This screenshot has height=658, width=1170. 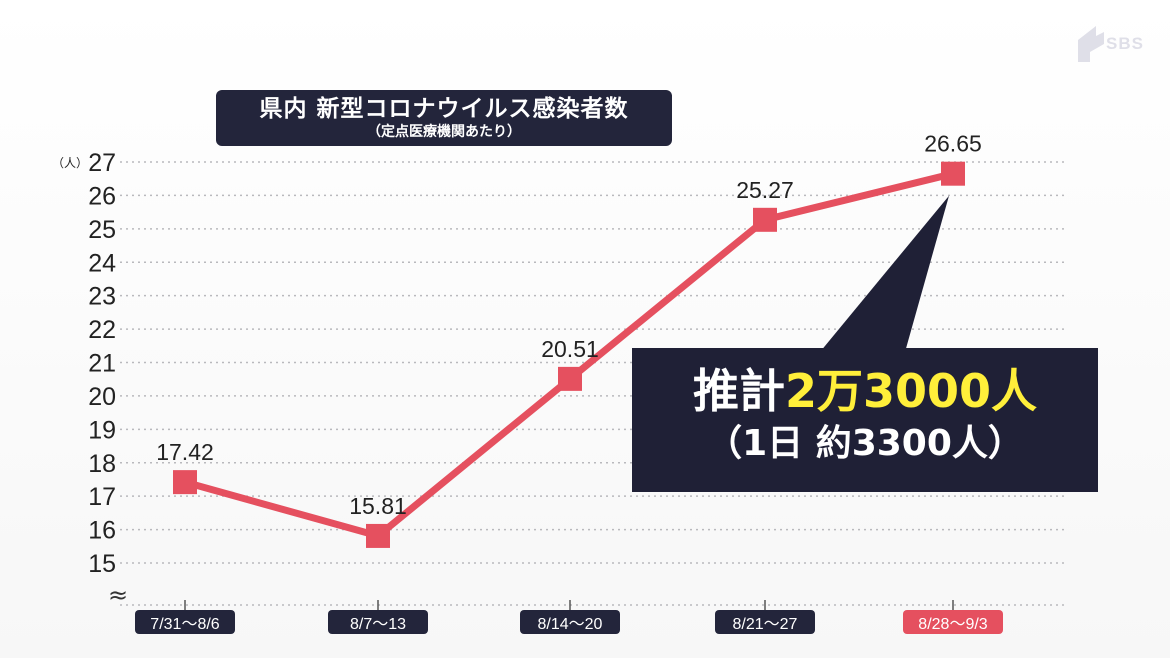 I want to click on y-tick-label: 20, so click(x=102, y=397).